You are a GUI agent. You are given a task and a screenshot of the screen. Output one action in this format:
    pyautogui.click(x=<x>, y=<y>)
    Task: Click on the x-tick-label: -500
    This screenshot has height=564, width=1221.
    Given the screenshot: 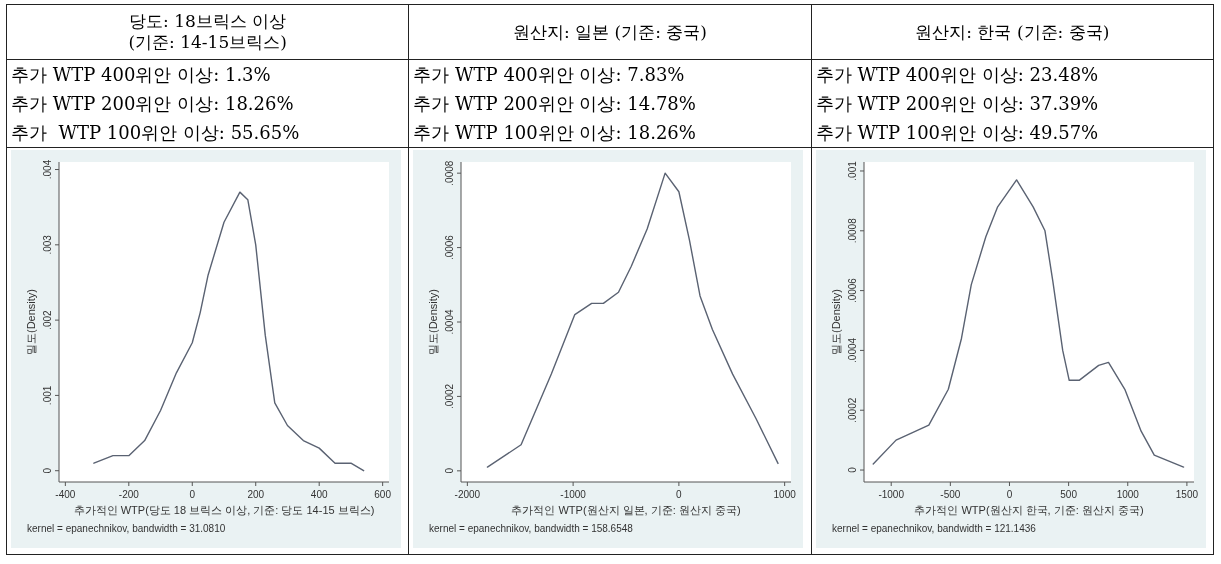 What is the action you would take?
    pyautogui.click(x=950, y=494)
    